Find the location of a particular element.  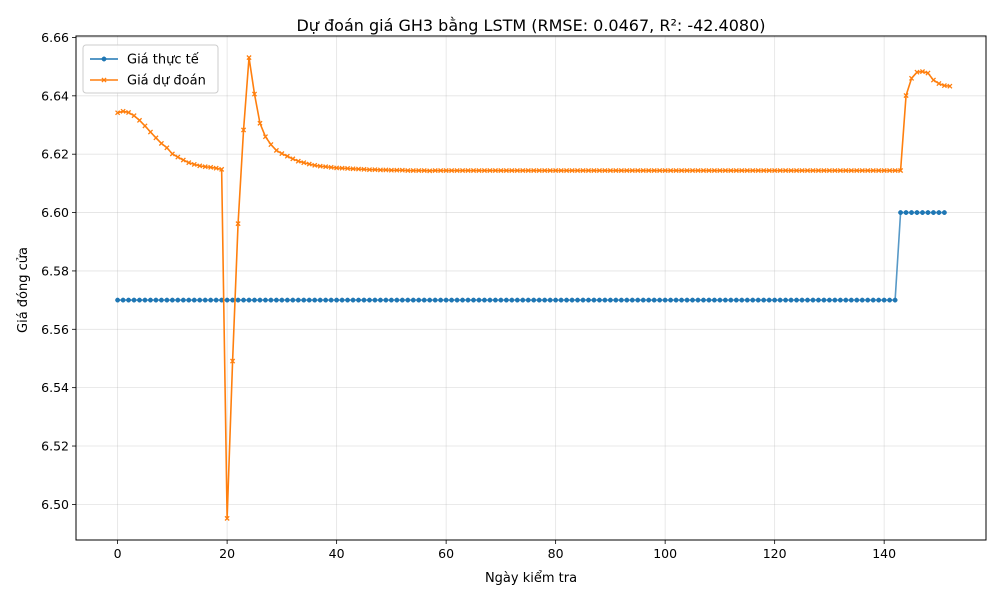

y-tick-label: 6.60 is located at coordinates (55, 212).